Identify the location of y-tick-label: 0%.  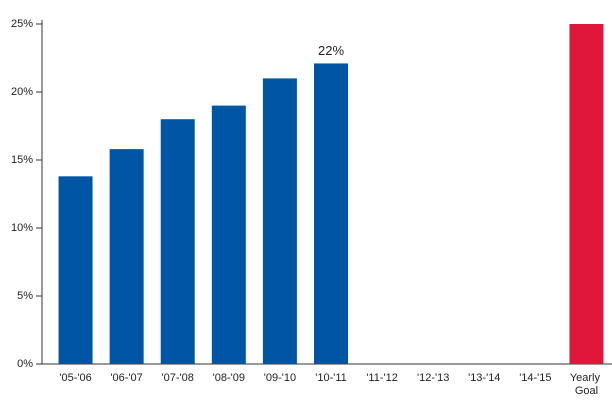
(25, 364).